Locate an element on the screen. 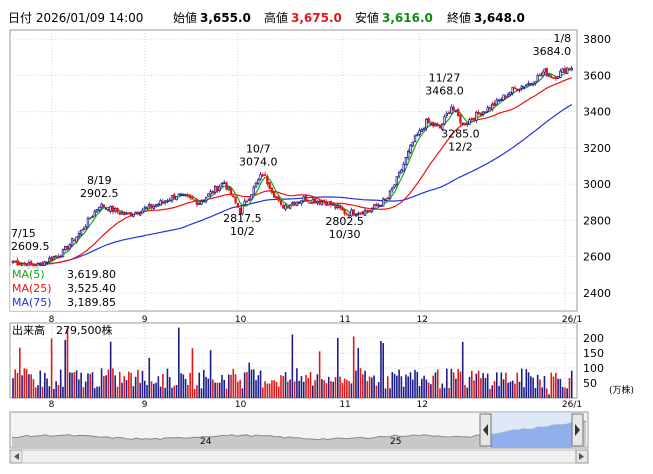  volume-month-tick-label: 12 is located at coordinates (422, 405).